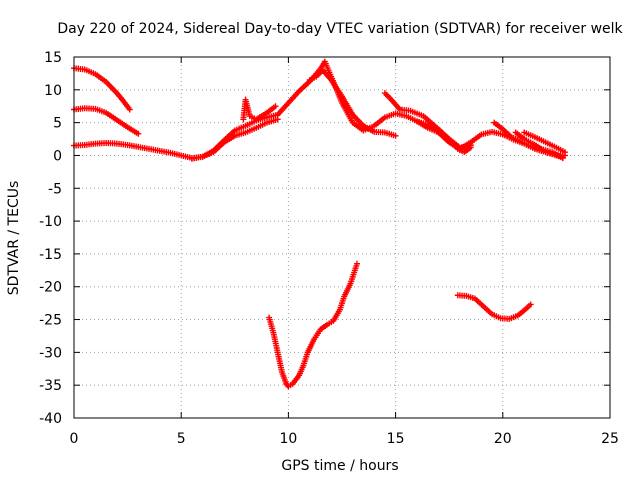 This screenshot has width=640, height=480. Describe the element at coordinates (503, 439) in the screenshot. I see `x-tick-label: 20` at that location.